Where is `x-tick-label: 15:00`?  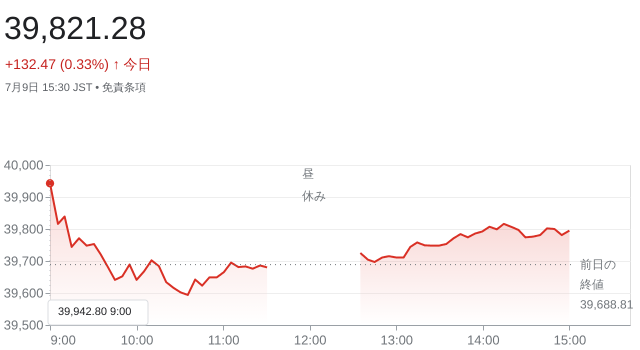
x-tick-label: 15:00 is located at coordinates (570, 340).